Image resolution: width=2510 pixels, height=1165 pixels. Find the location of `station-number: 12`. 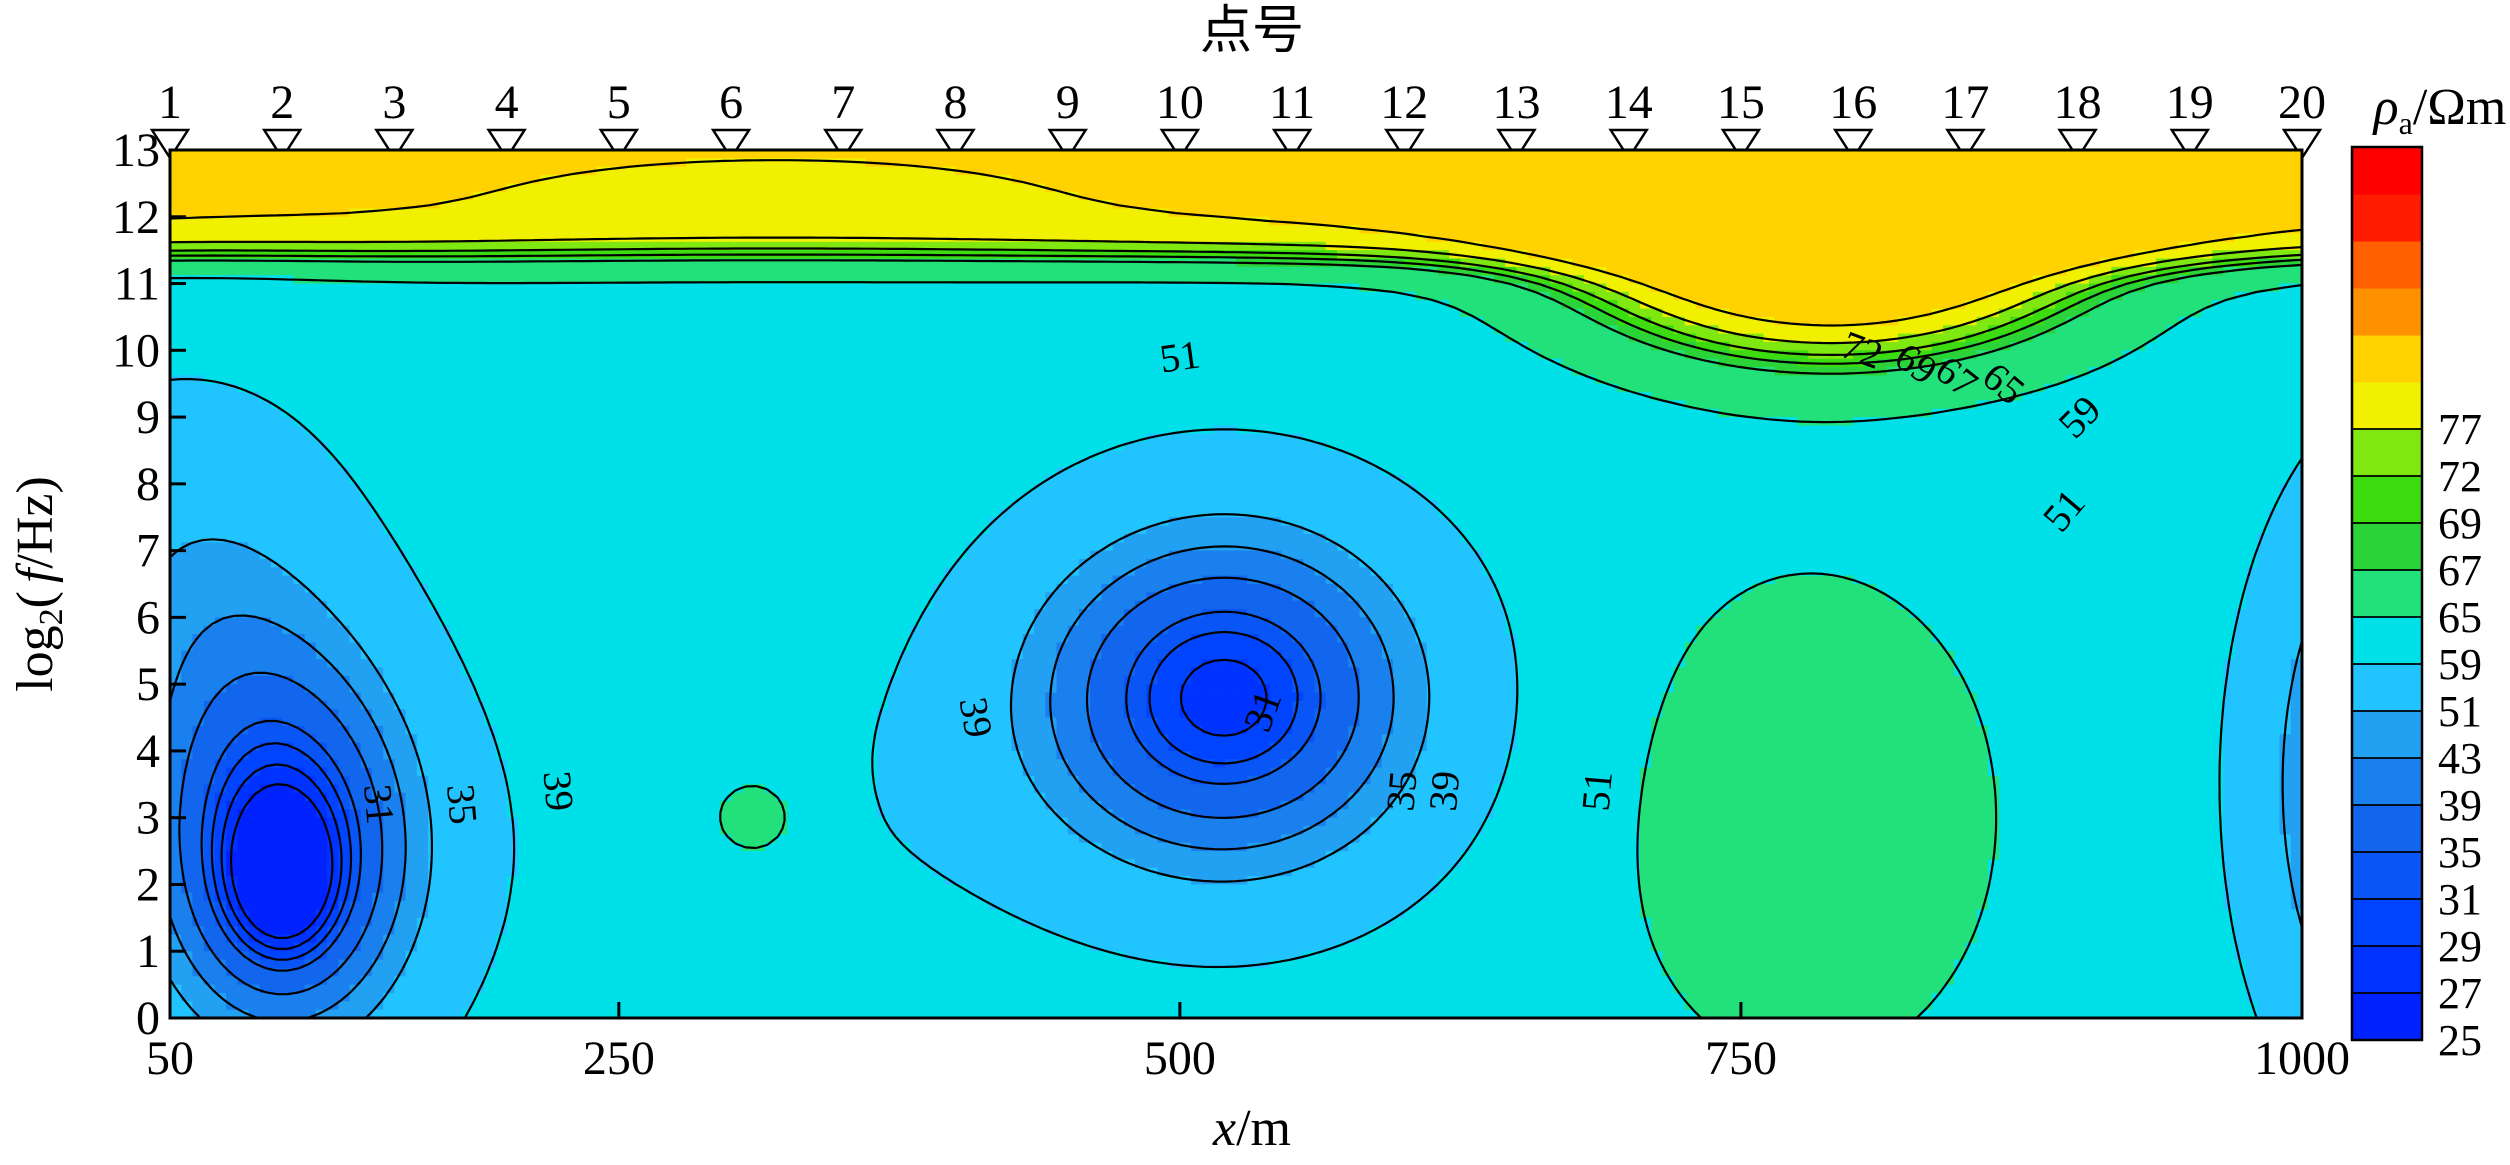

station-number: 12 is located at coordinates (1404, 102).